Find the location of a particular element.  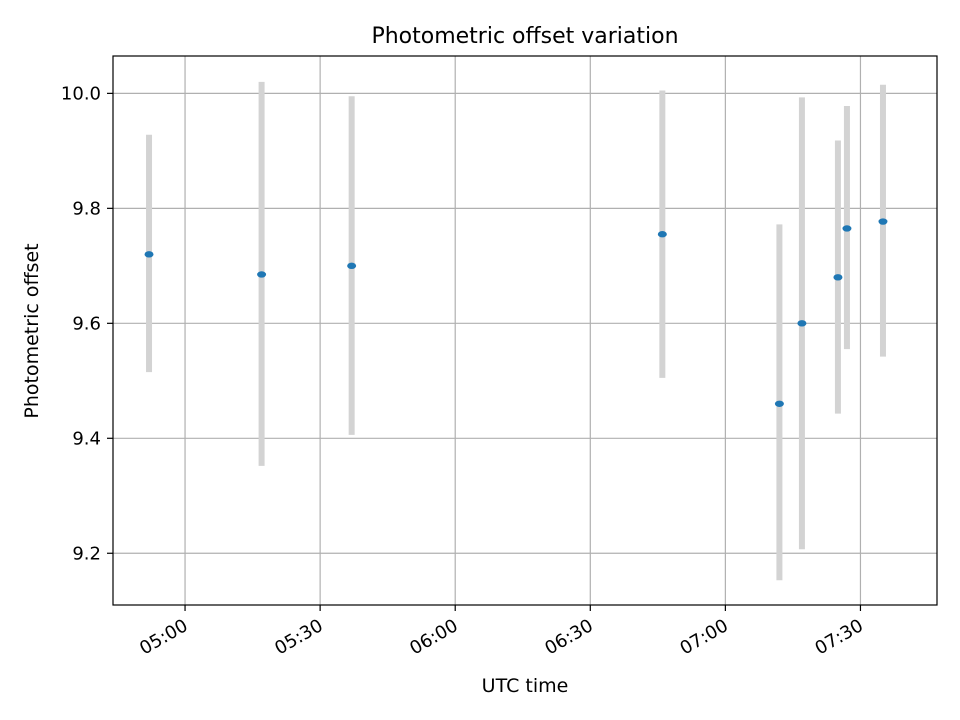

y-tick-label: 9.8 is located at coordinates (86, 208).